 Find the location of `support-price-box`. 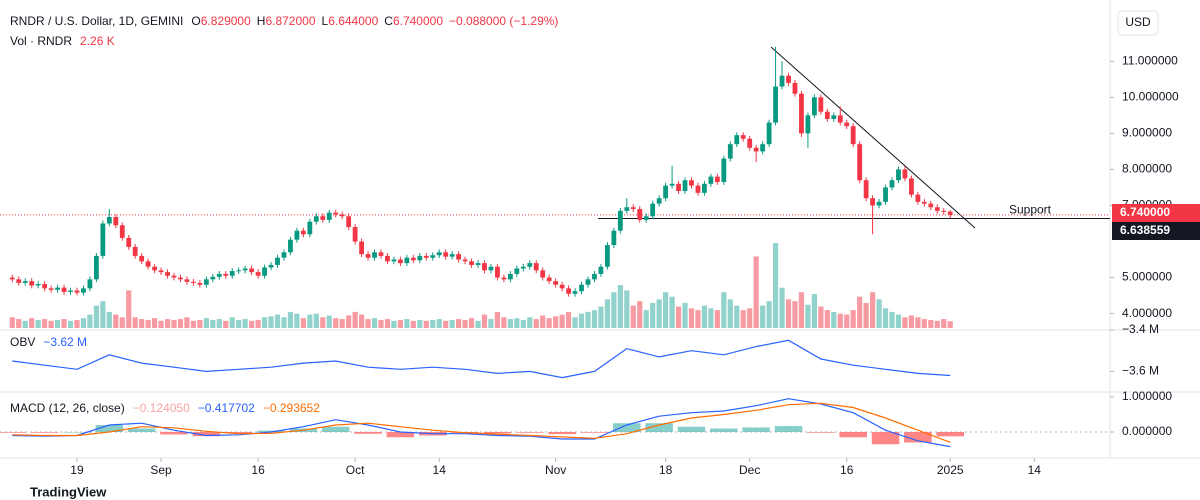

support-price-box is located at coordinates (1156, 231).